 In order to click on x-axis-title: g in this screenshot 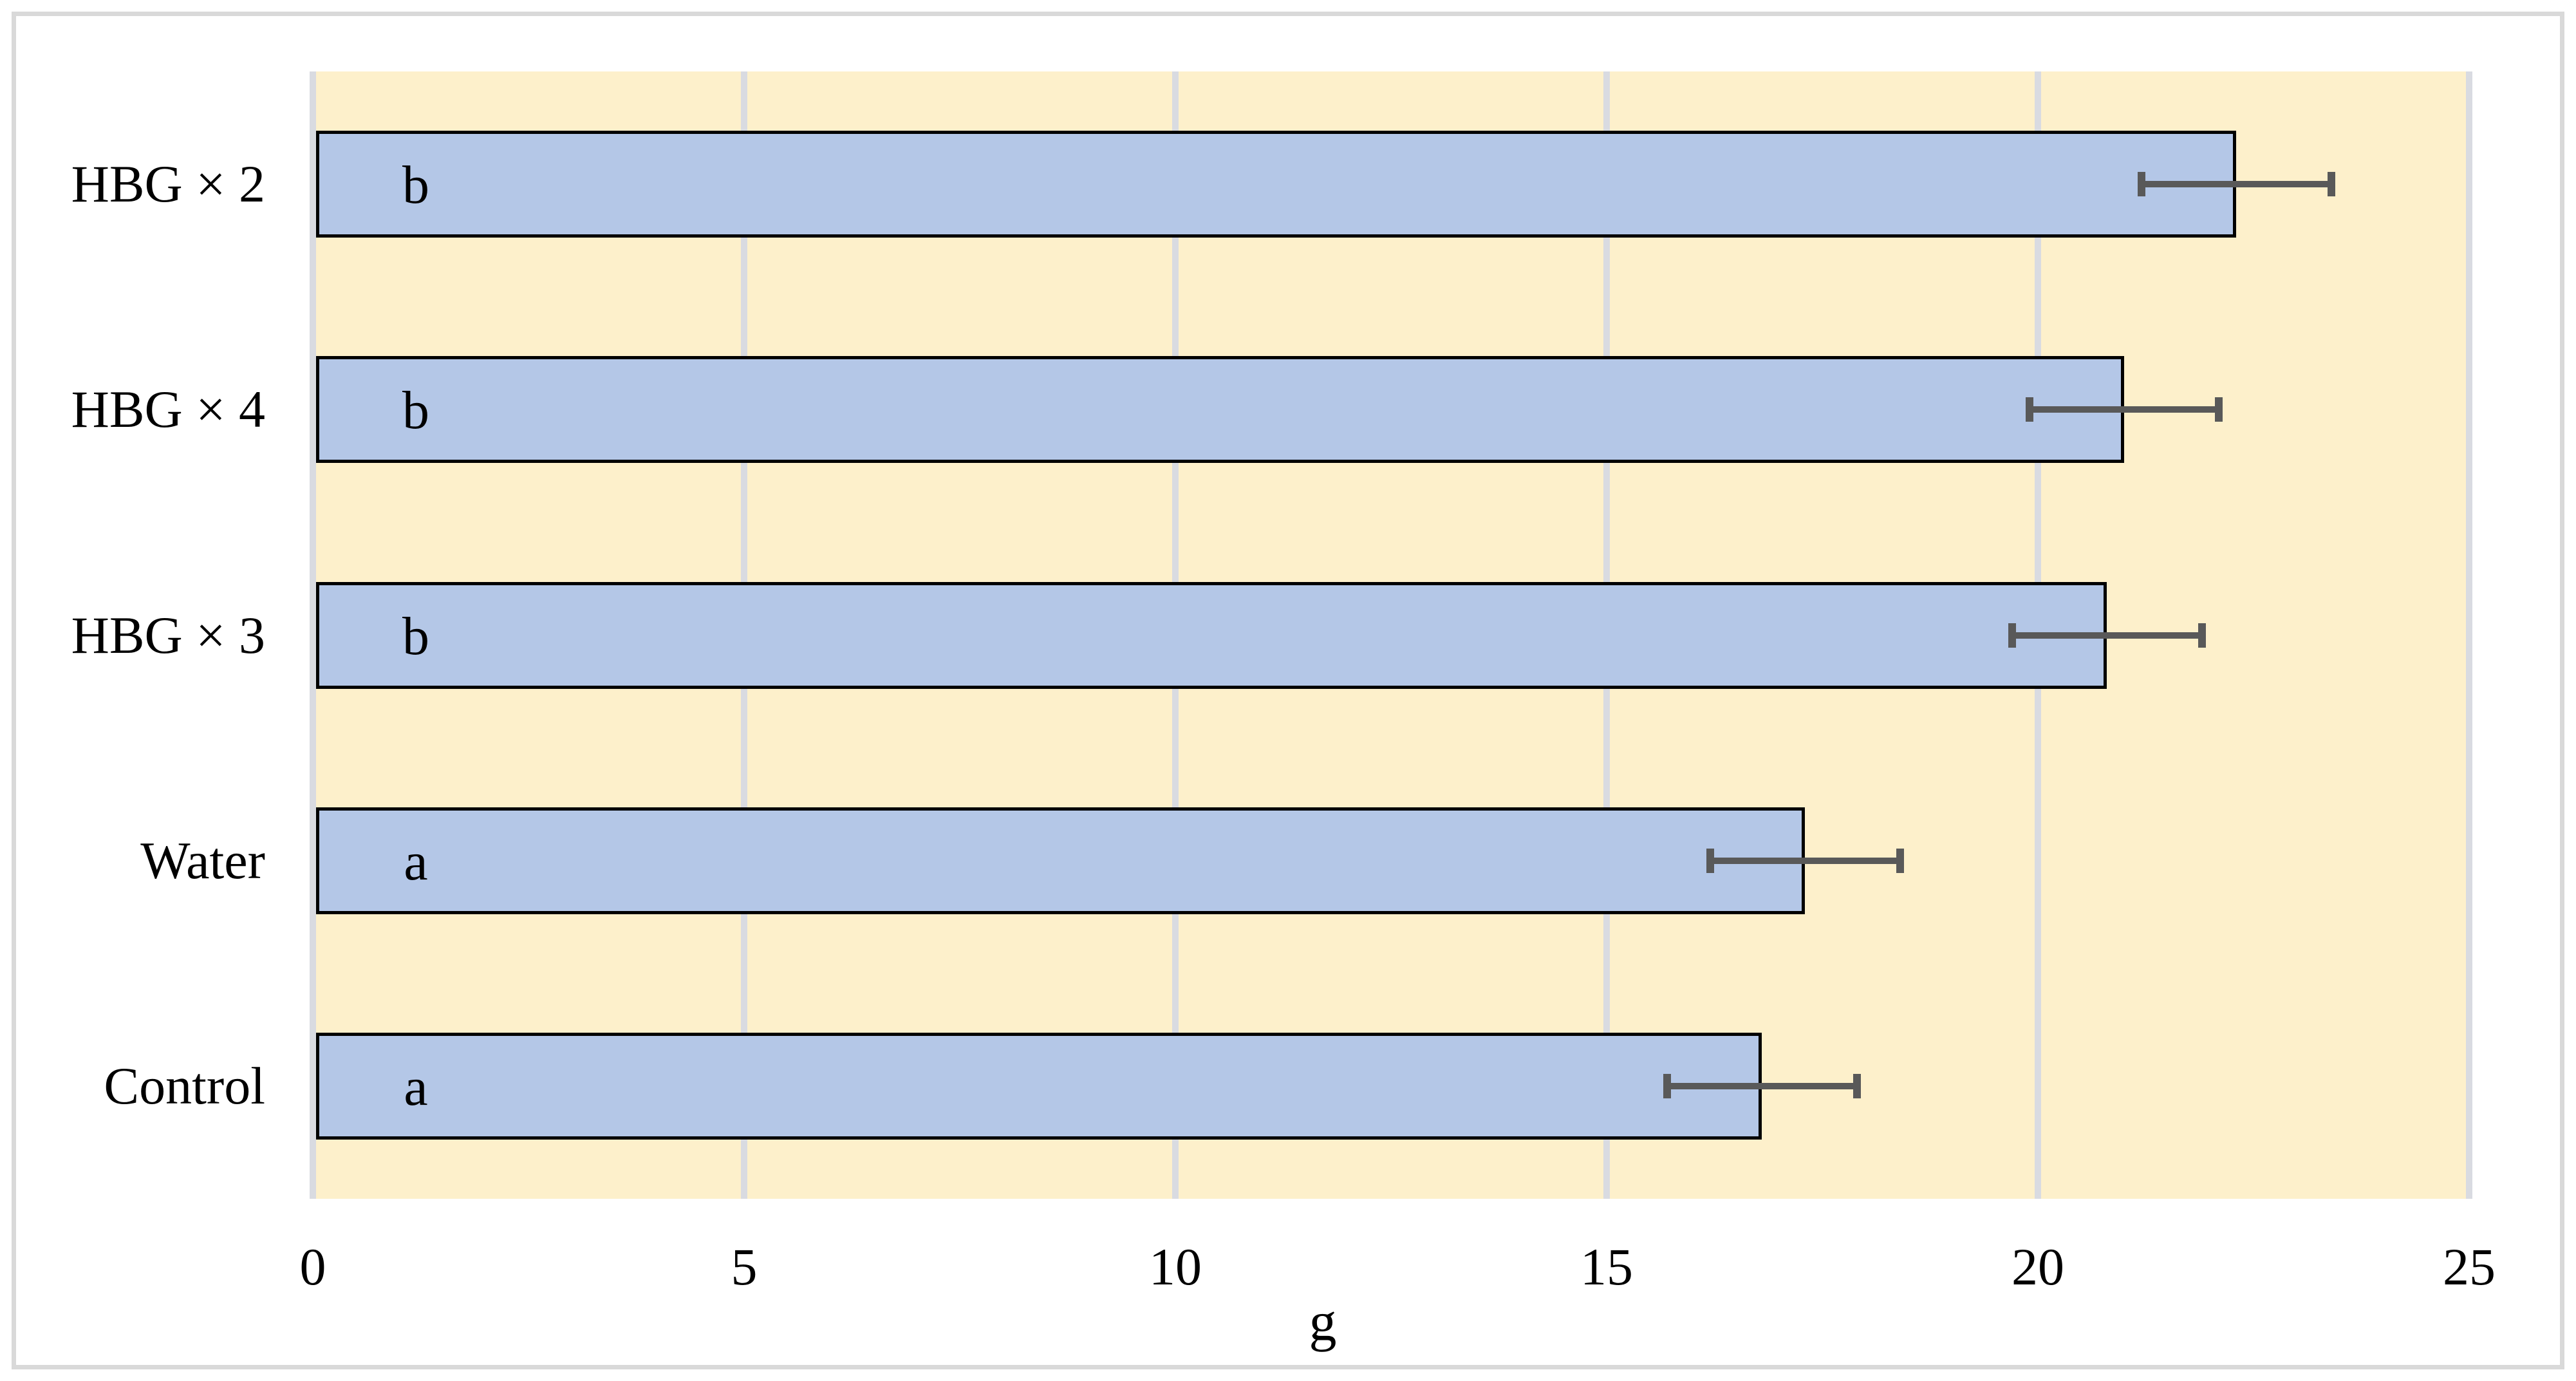, I will do `click(1323, 1321)`.